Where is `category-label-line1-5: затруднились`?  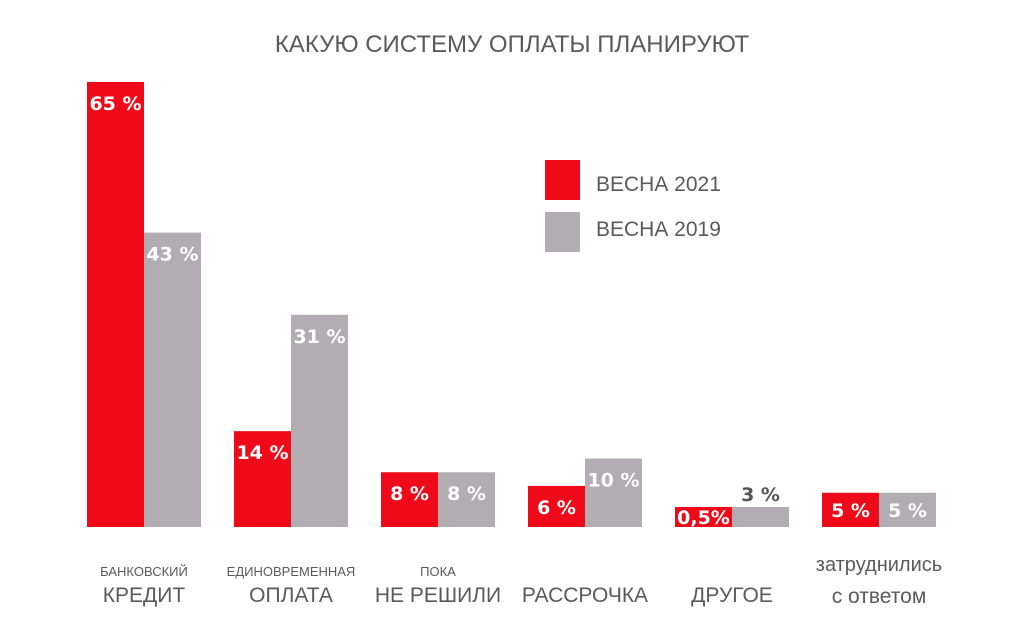 category-label-line1-5: затруднились is located at coordinates (879, 565).